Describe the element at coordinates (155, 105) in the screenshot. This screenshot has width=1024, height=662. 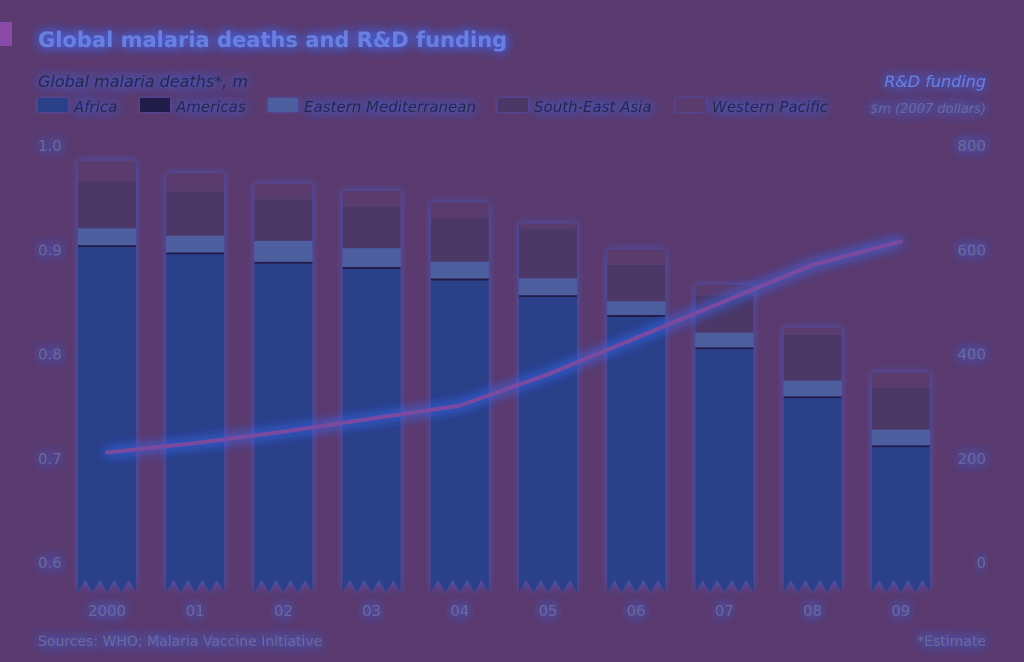
I see `legend-swatch-americas` at that location.